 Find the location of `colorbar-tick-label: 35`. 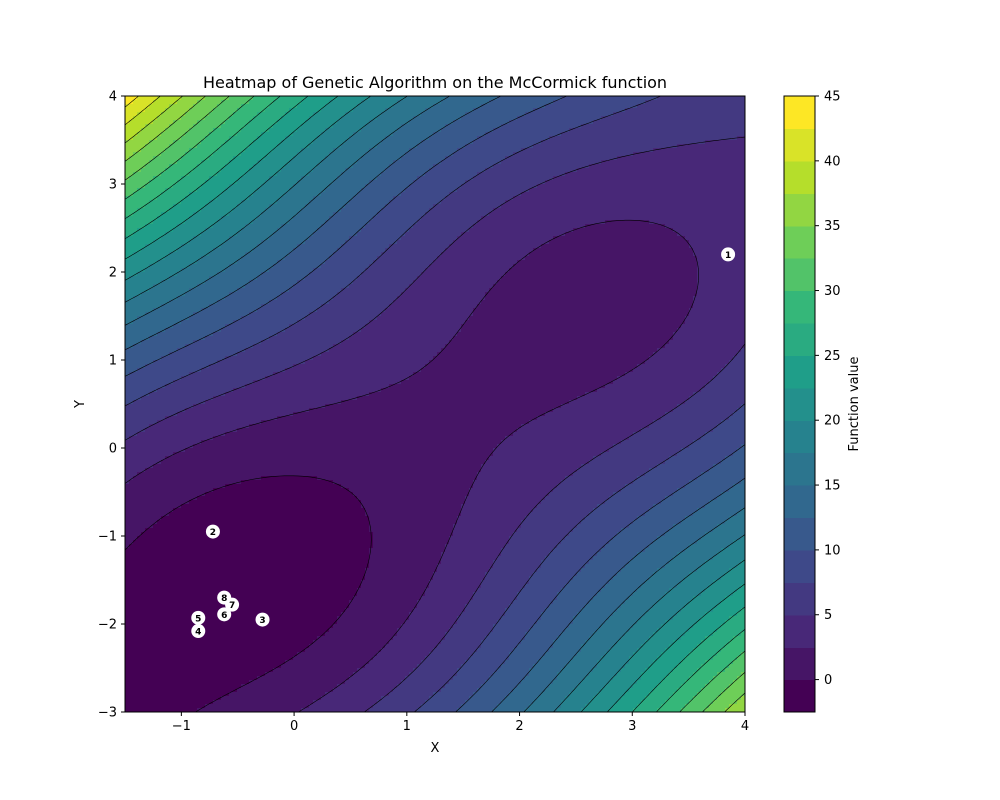

colorbar-tick-label: 35 is located at coordinates (832, 226).